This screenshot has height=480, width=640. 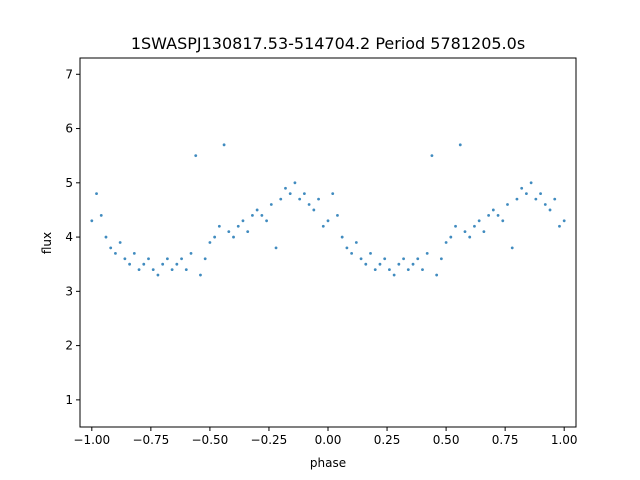 I want to click on x-tick-label: −0.75, so click(x=150, y=440).